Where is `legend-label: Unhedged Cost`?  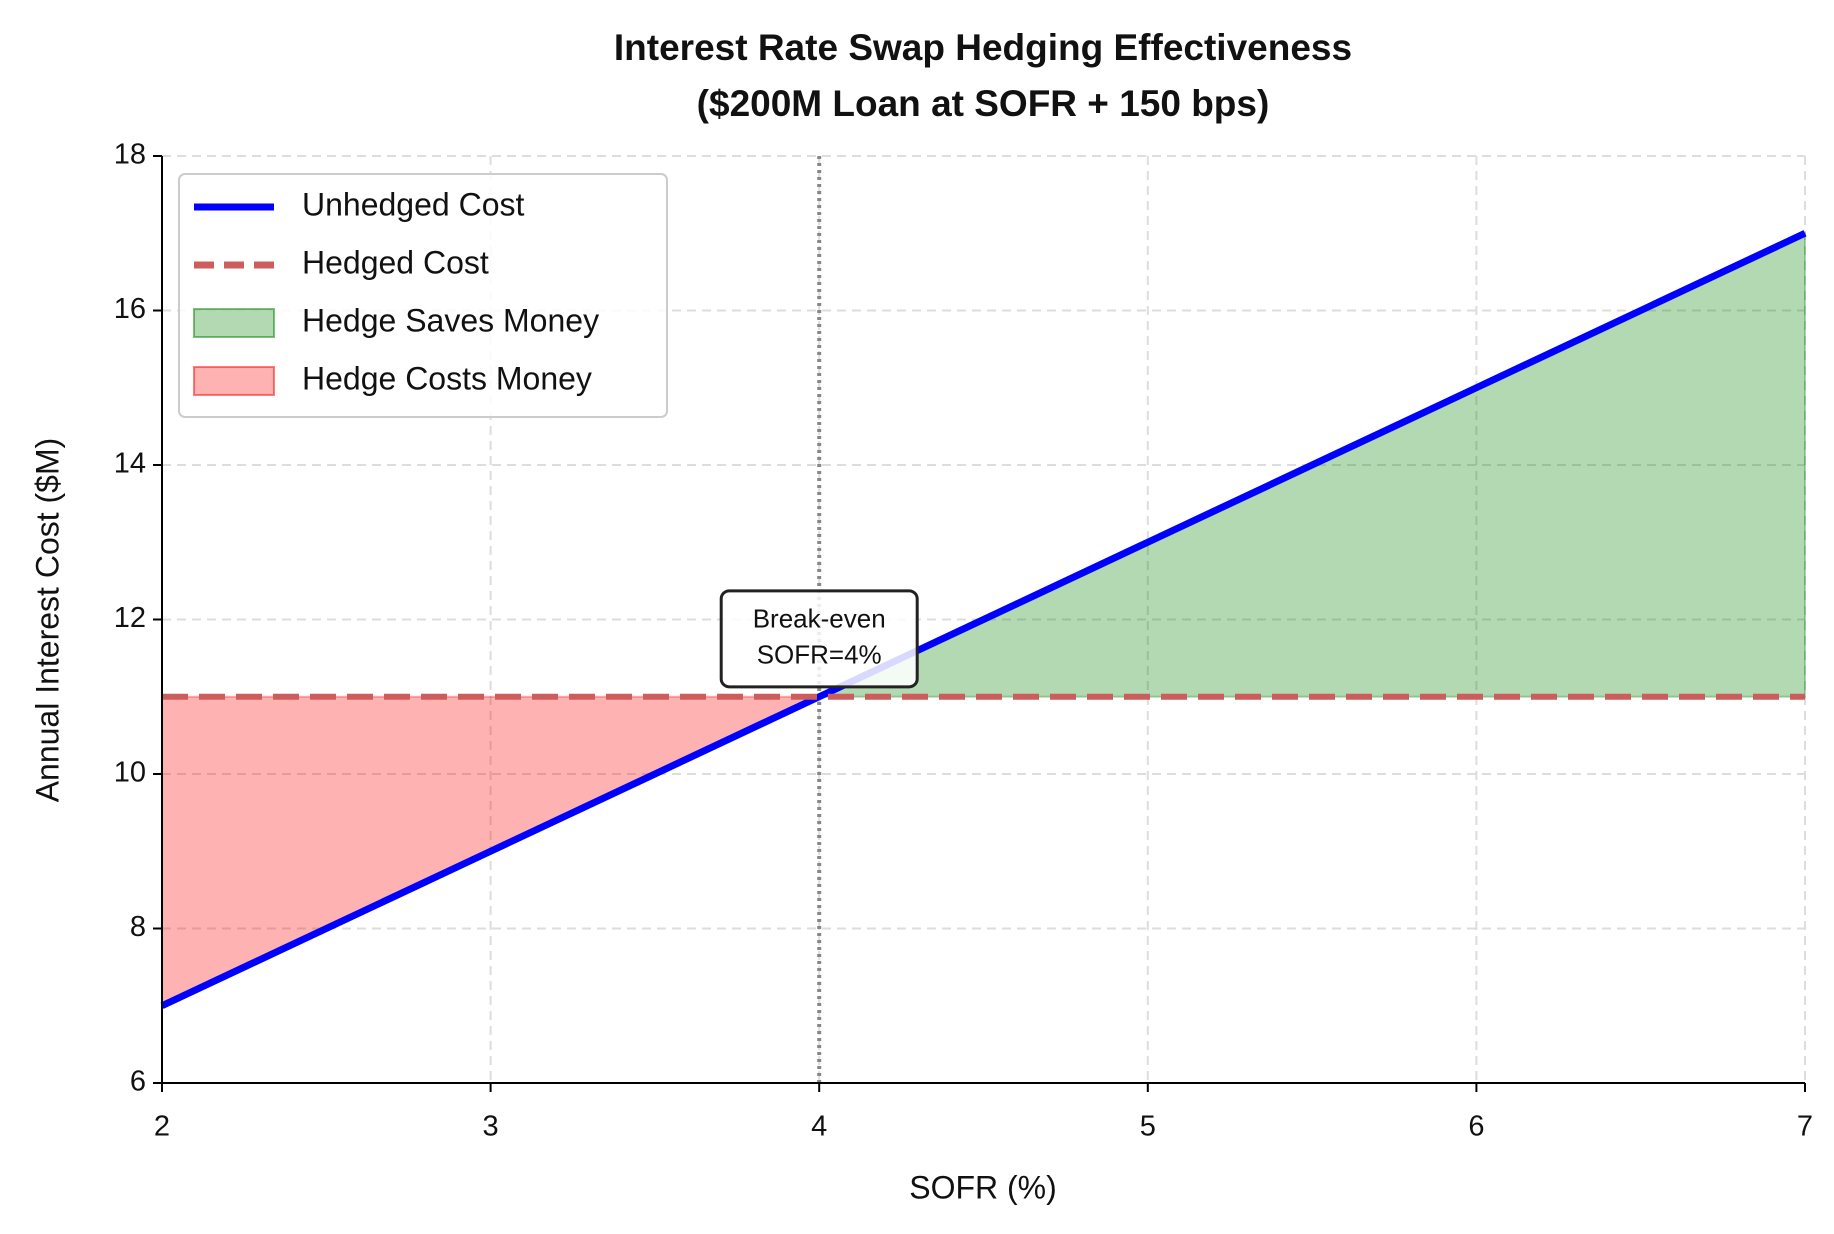
legend-label: Unhedged Cost is located at coordinates (413, 204).